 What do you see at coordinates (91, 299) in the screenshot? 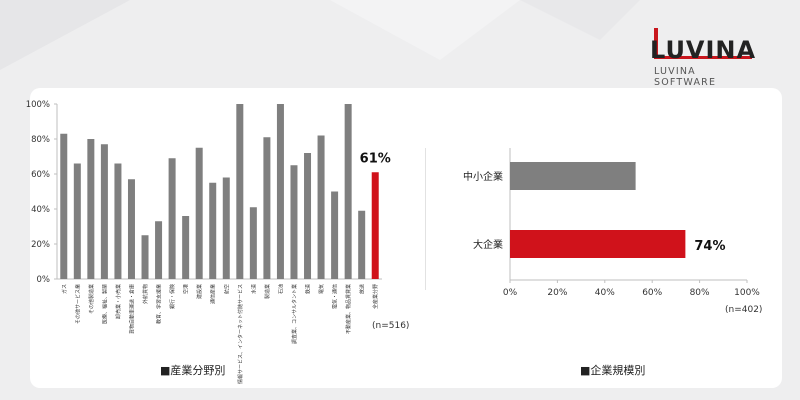
I see `x-tick-label: その他製造業` at bounding box center [91, 299].